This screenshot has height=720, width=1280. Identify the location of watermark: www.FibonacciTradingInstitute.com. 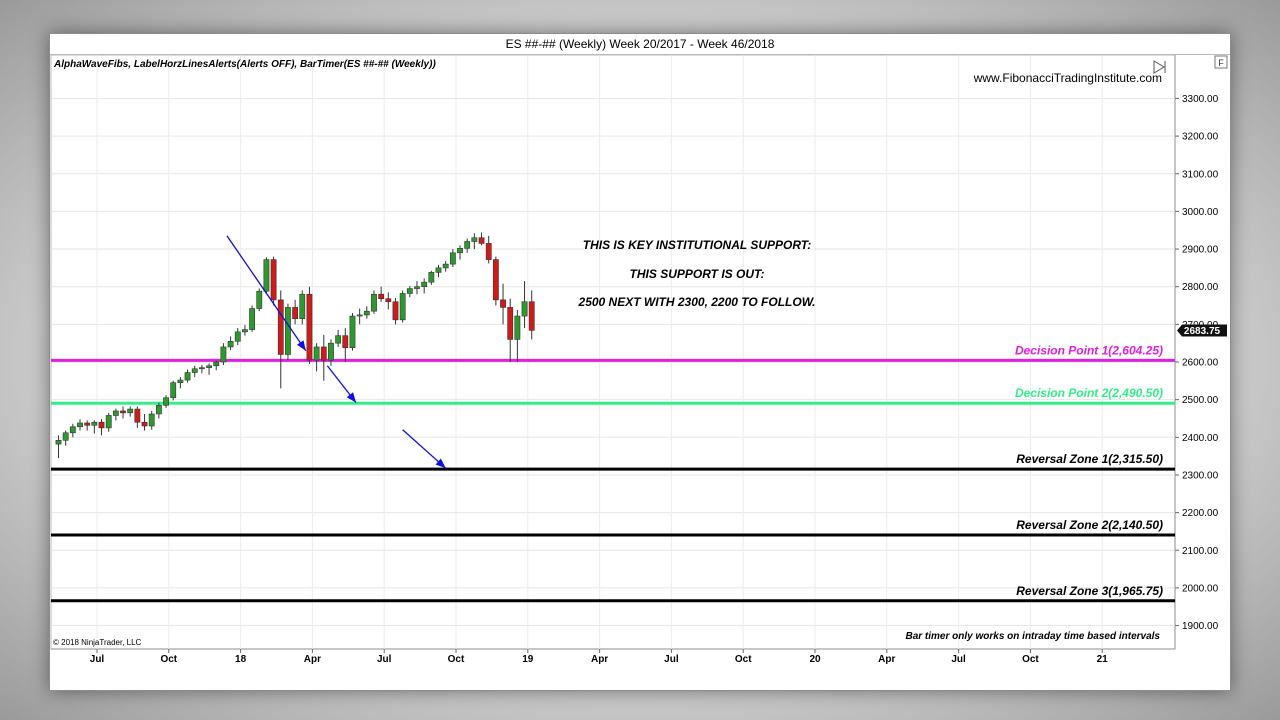
(1067, 78).